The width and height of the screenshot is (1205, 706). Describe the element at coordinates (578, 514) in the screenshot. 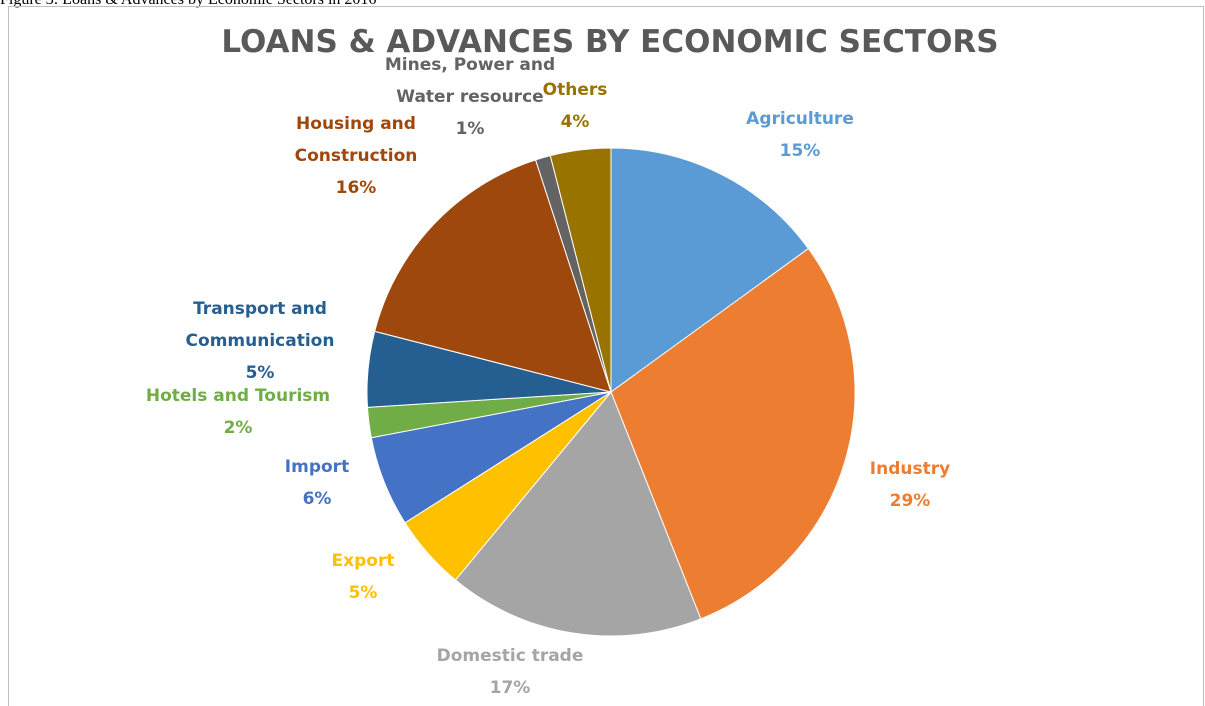

I see `pie-slice-domestic-trade` at that location.